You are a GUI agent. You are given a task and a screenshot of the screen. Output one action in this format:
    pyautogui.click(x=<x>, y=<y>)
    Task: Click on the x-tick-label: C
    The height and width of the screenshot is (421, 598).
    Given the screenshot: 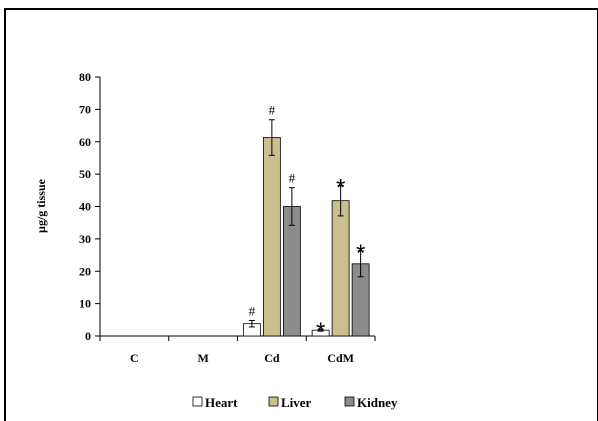 What is the action you would take?
    pyautogui.click(x=134, y=358)
    